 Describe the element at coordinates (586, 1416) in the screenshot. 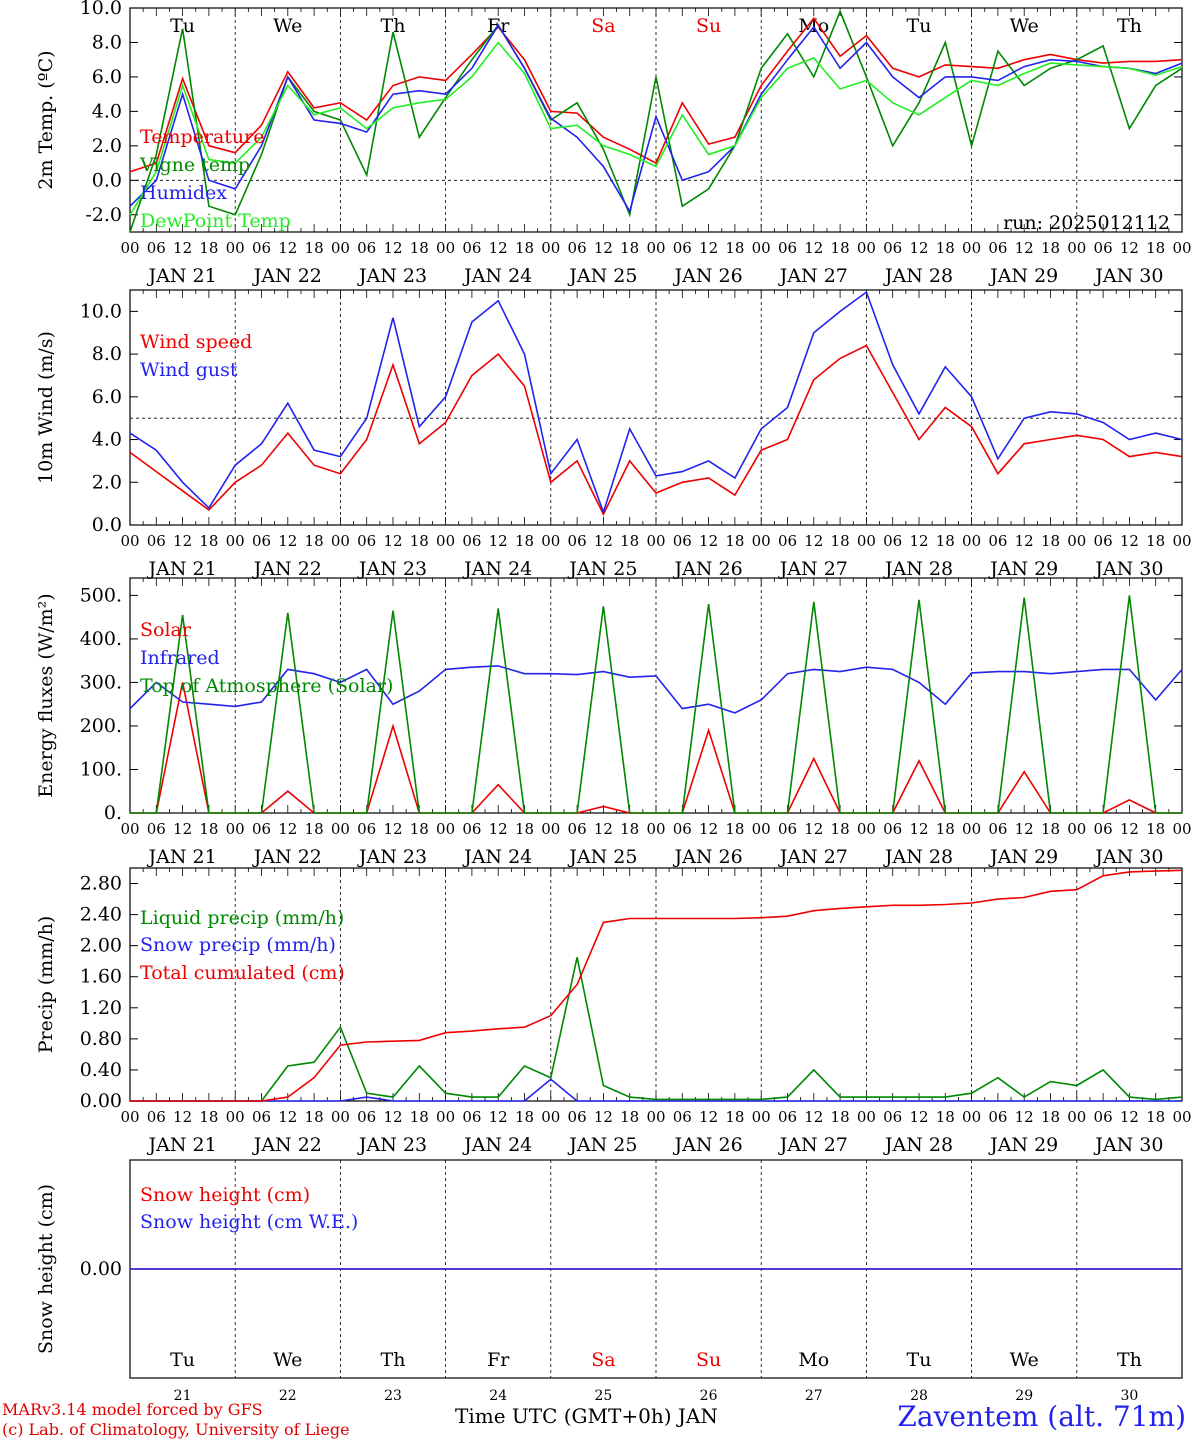

I see `x-axis-title: Time UTC (GMT+0h) JAN` at that location.